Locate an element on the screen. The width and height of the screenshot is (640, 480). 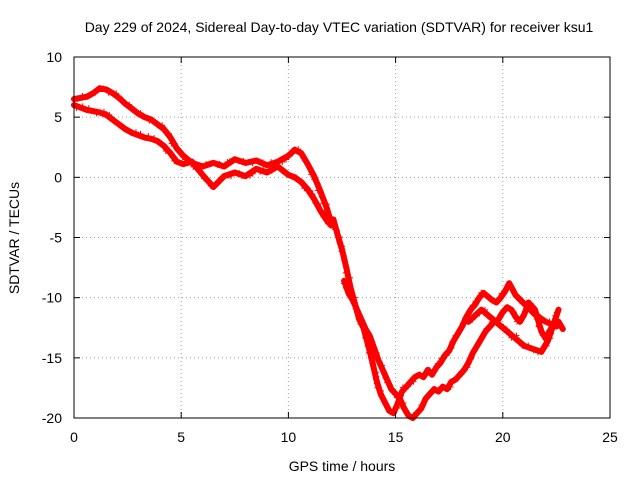
y-tick-label: 10 is located at coordinates (54, 57).